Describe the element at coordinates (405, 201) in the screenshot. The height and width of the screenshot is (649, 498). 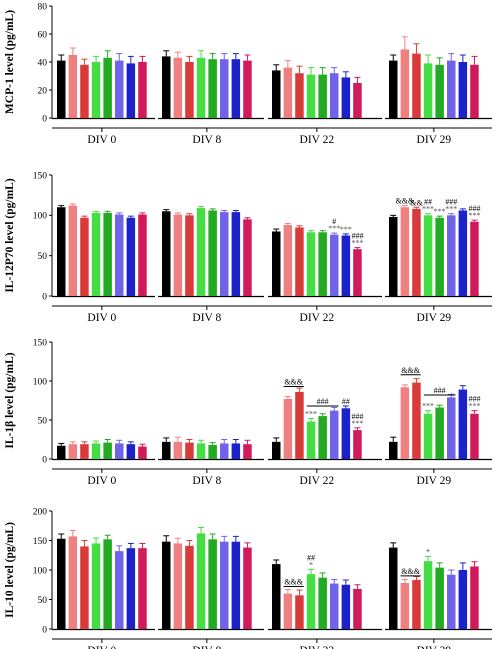
I see `significance-mark: &&&` at that location.